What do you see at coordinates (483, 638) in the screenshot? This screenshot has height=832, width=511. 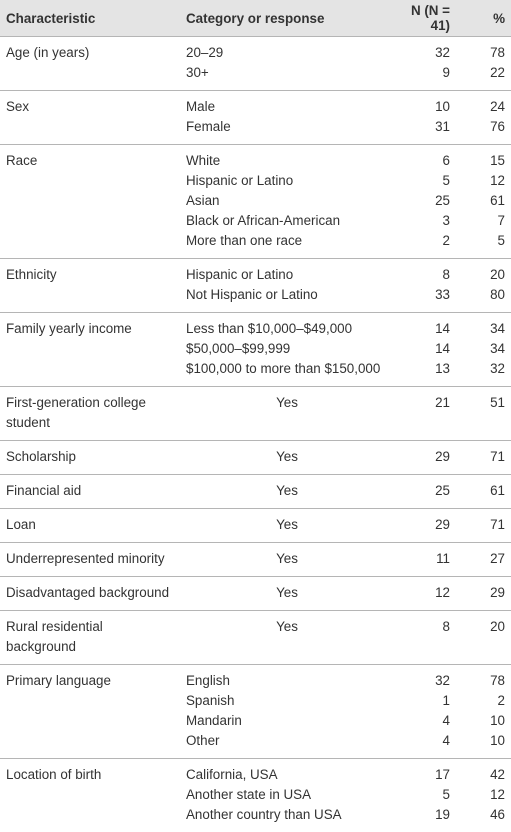 I see `percent-cell: 20` at bounding box center [483, 638].